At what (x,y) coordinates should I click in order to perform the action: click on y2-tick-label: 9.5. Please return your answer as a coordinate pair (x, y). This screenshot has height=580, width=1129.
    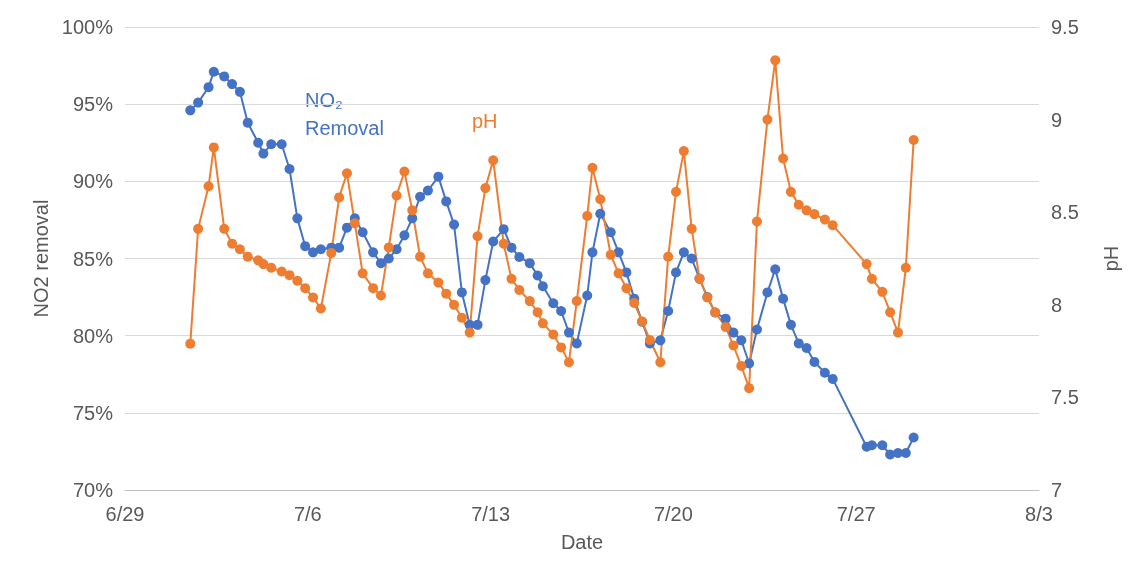
    Looking at the image, I should click on (1065, 27).